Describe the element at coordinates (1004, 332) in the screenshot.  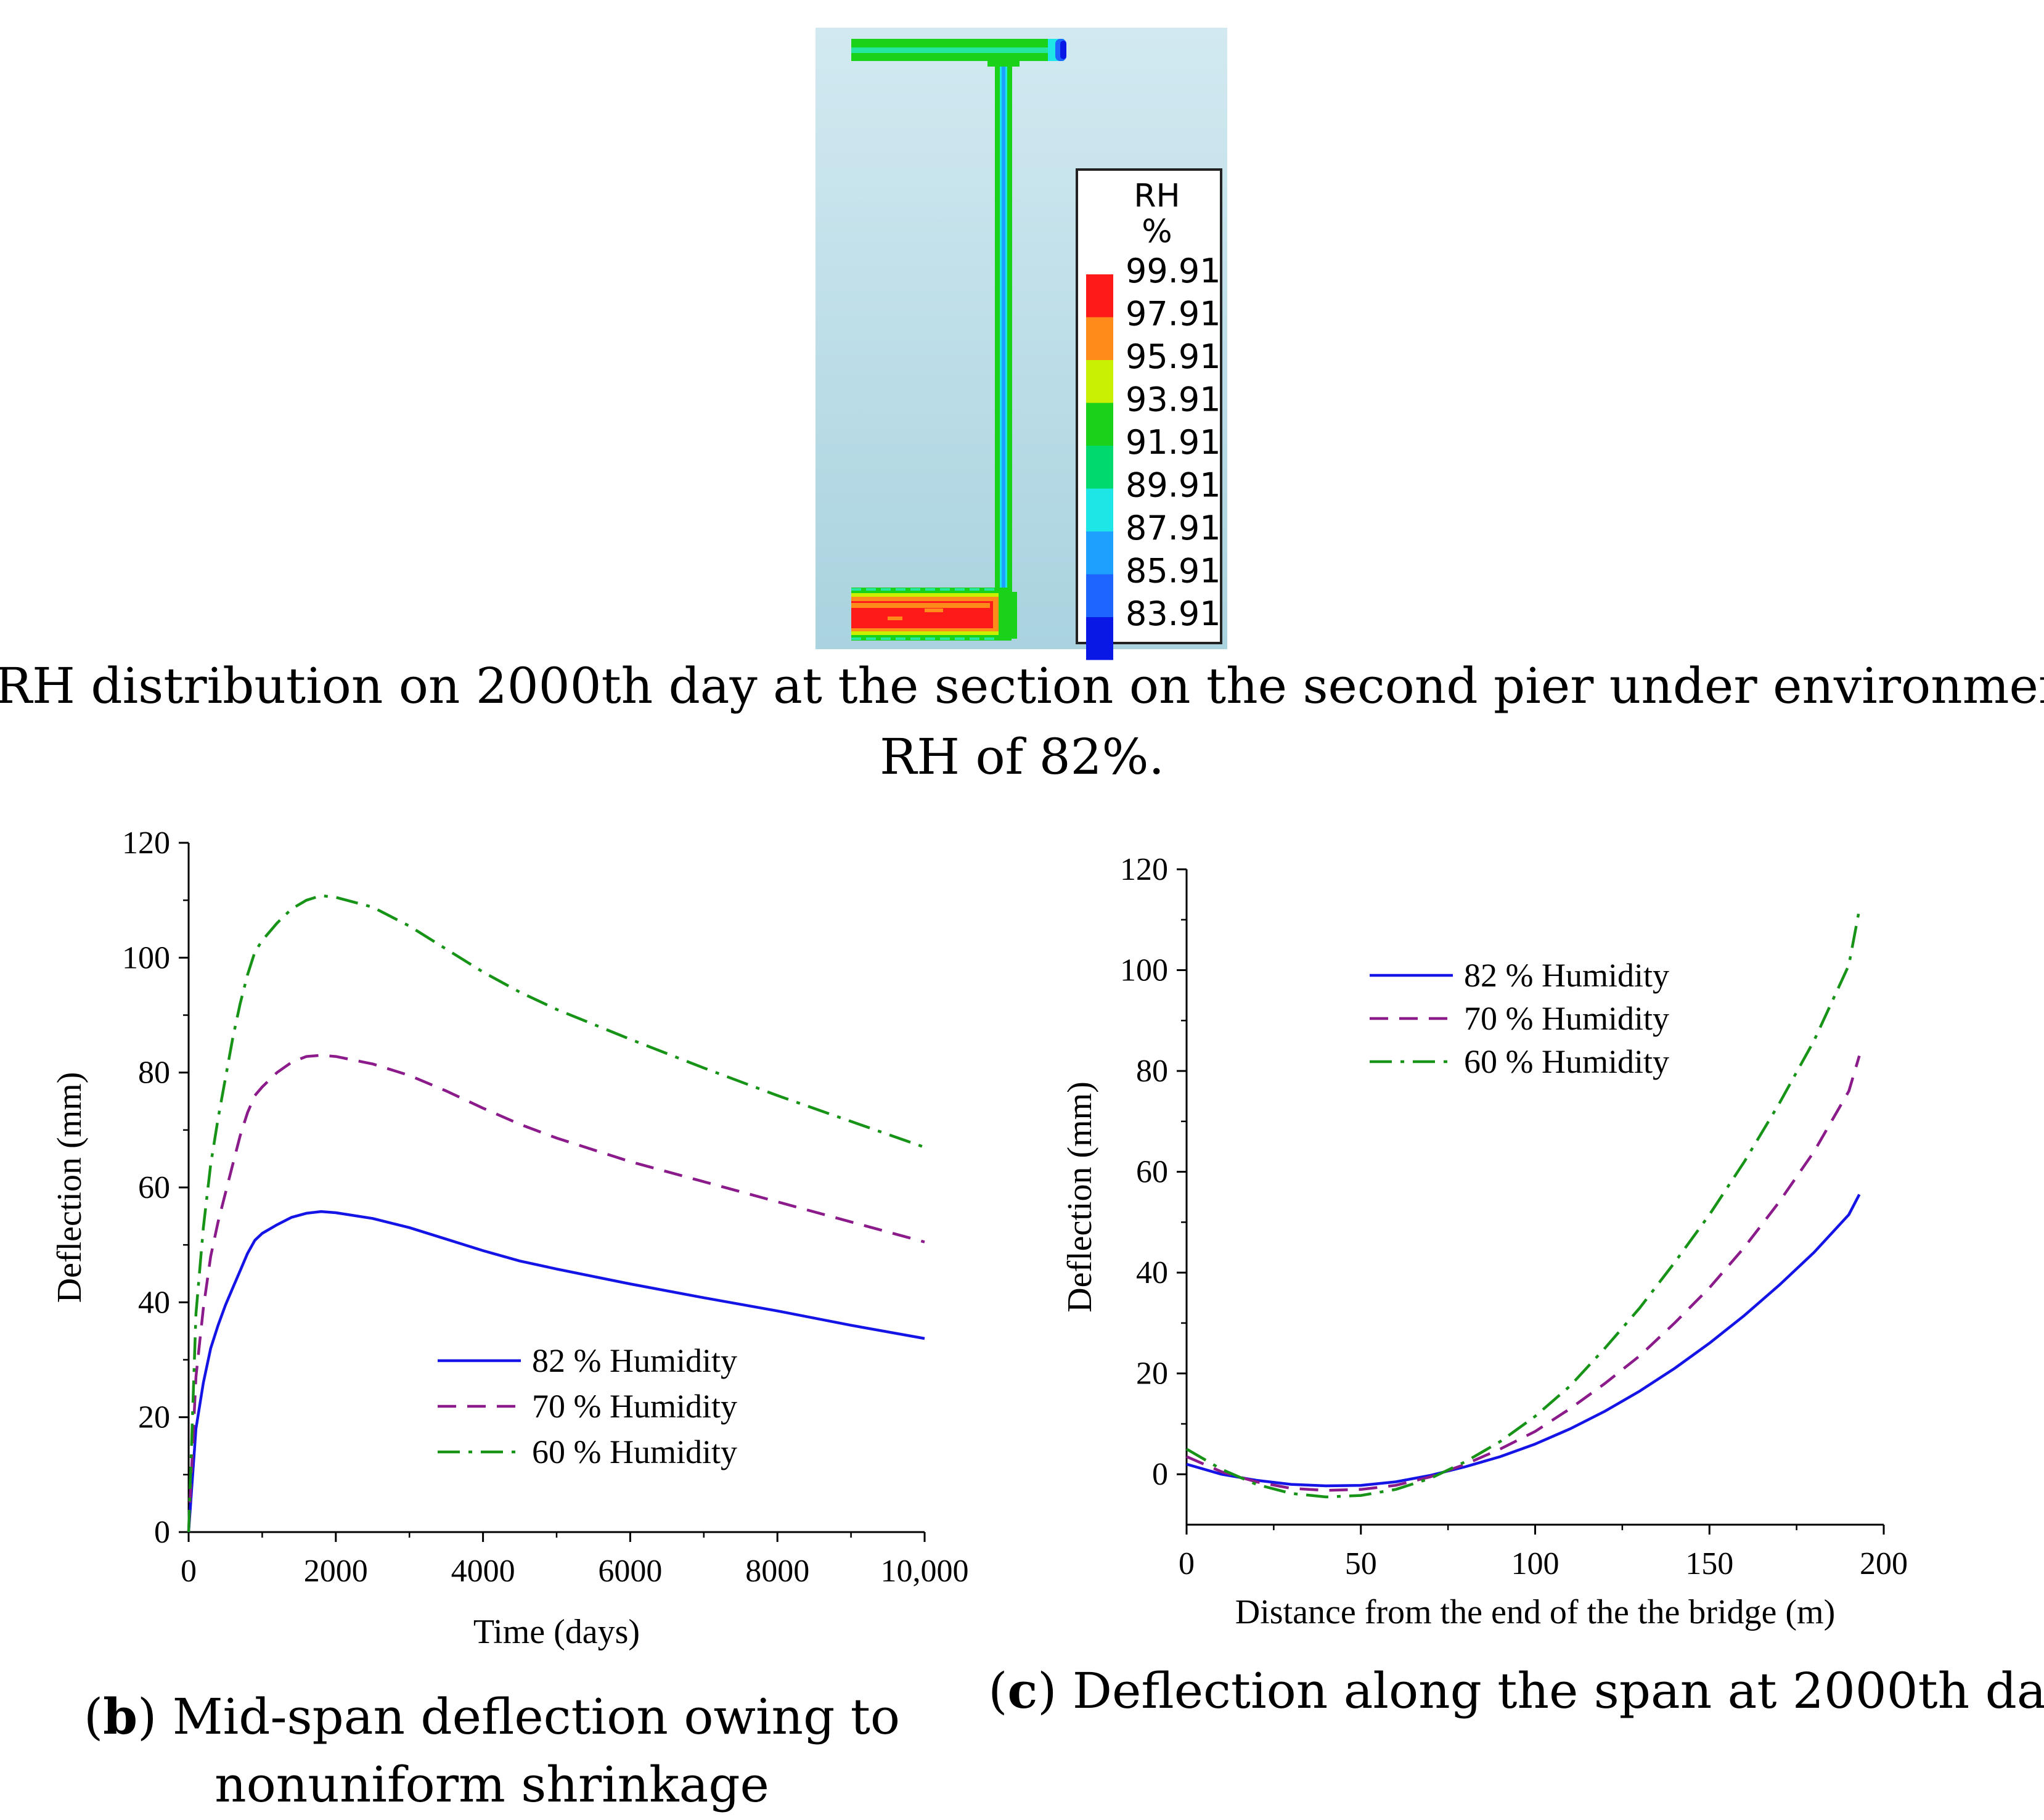
I see `web` at that location.